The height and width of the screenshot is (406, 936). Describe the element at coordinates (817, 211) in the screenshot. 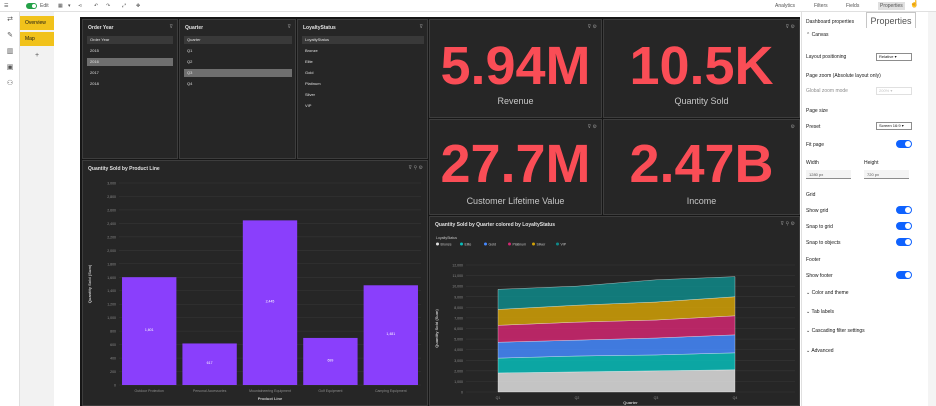

I see `show-grid-label: Show grid` at that location.